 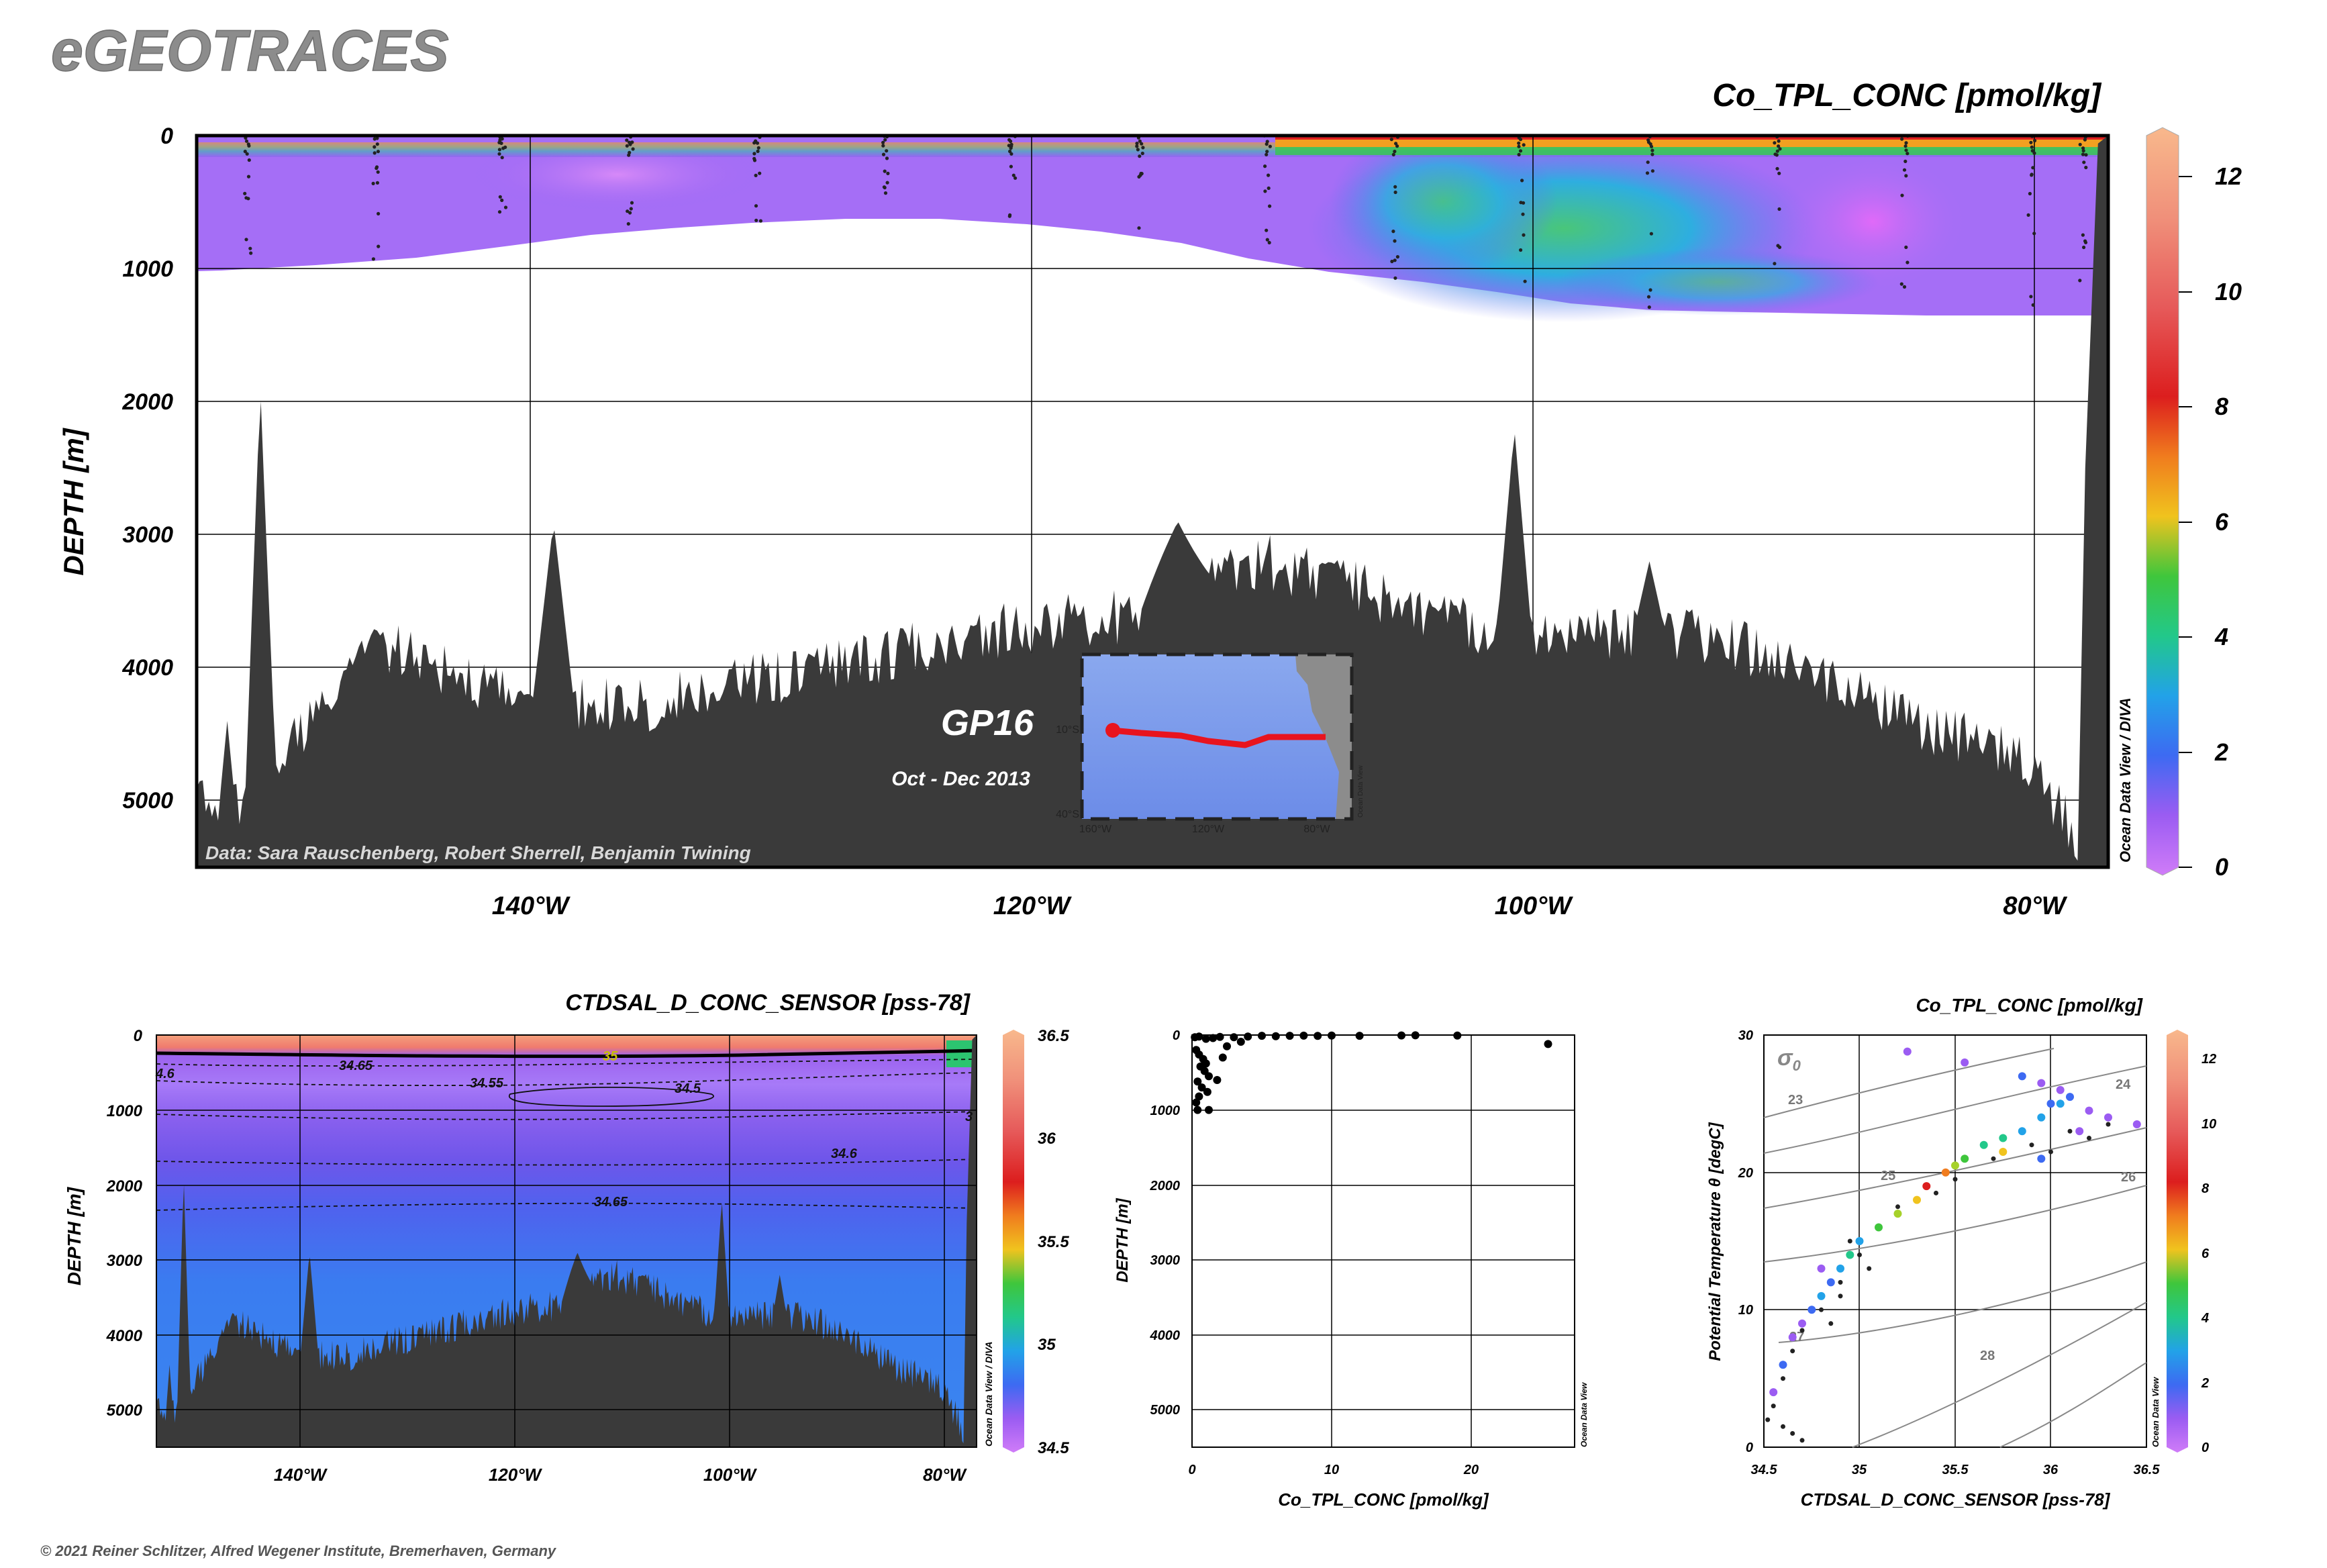 I want to click on salinity-x-axis: 140°W 120°W 100°W 80°W, so click(x=621, y=1475).